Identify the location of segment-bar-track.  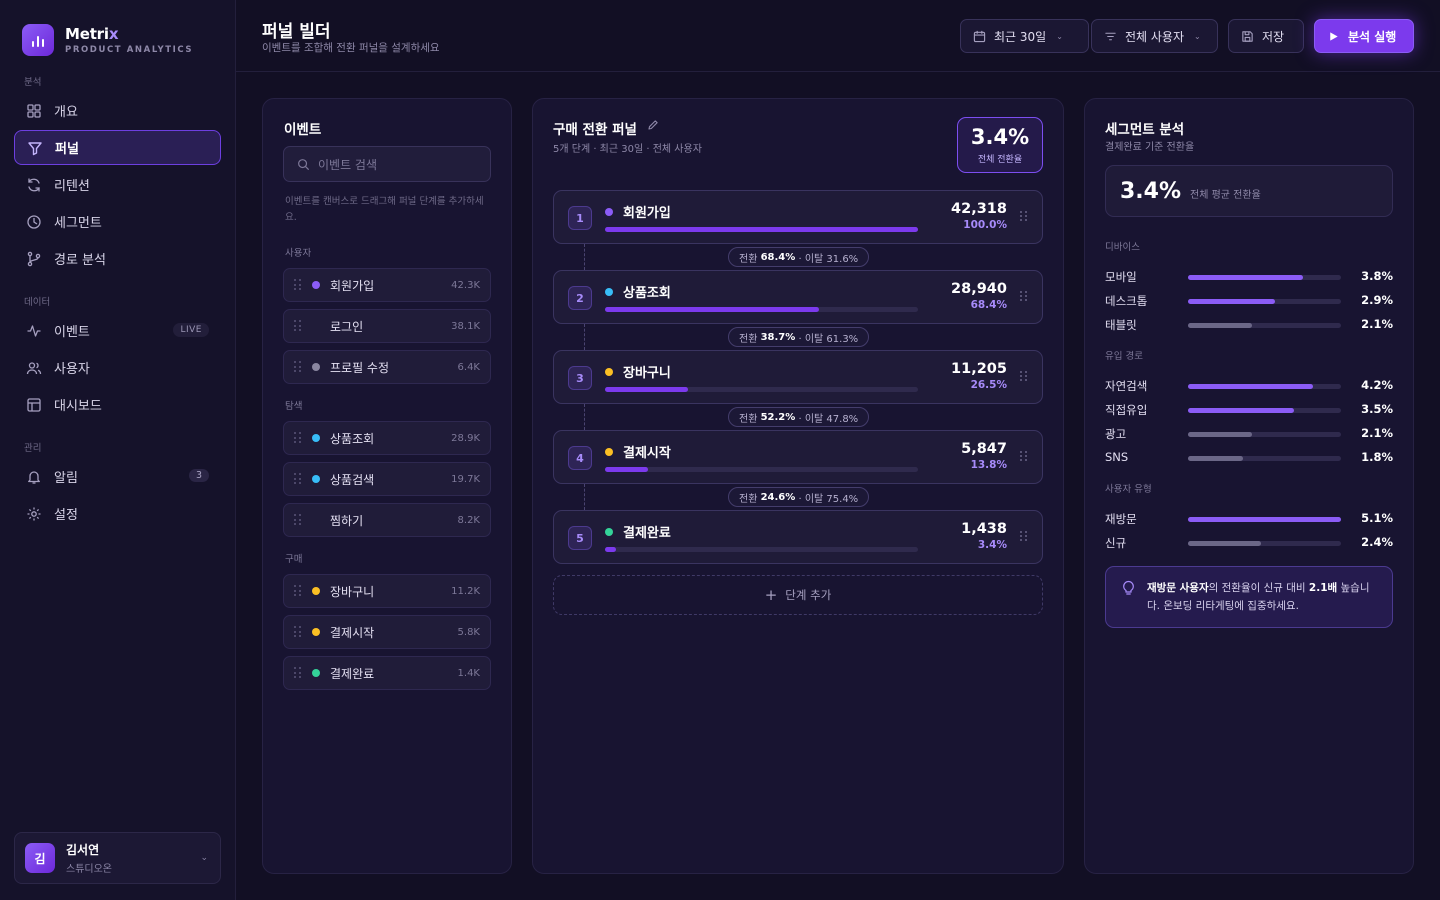
(1264, 410).